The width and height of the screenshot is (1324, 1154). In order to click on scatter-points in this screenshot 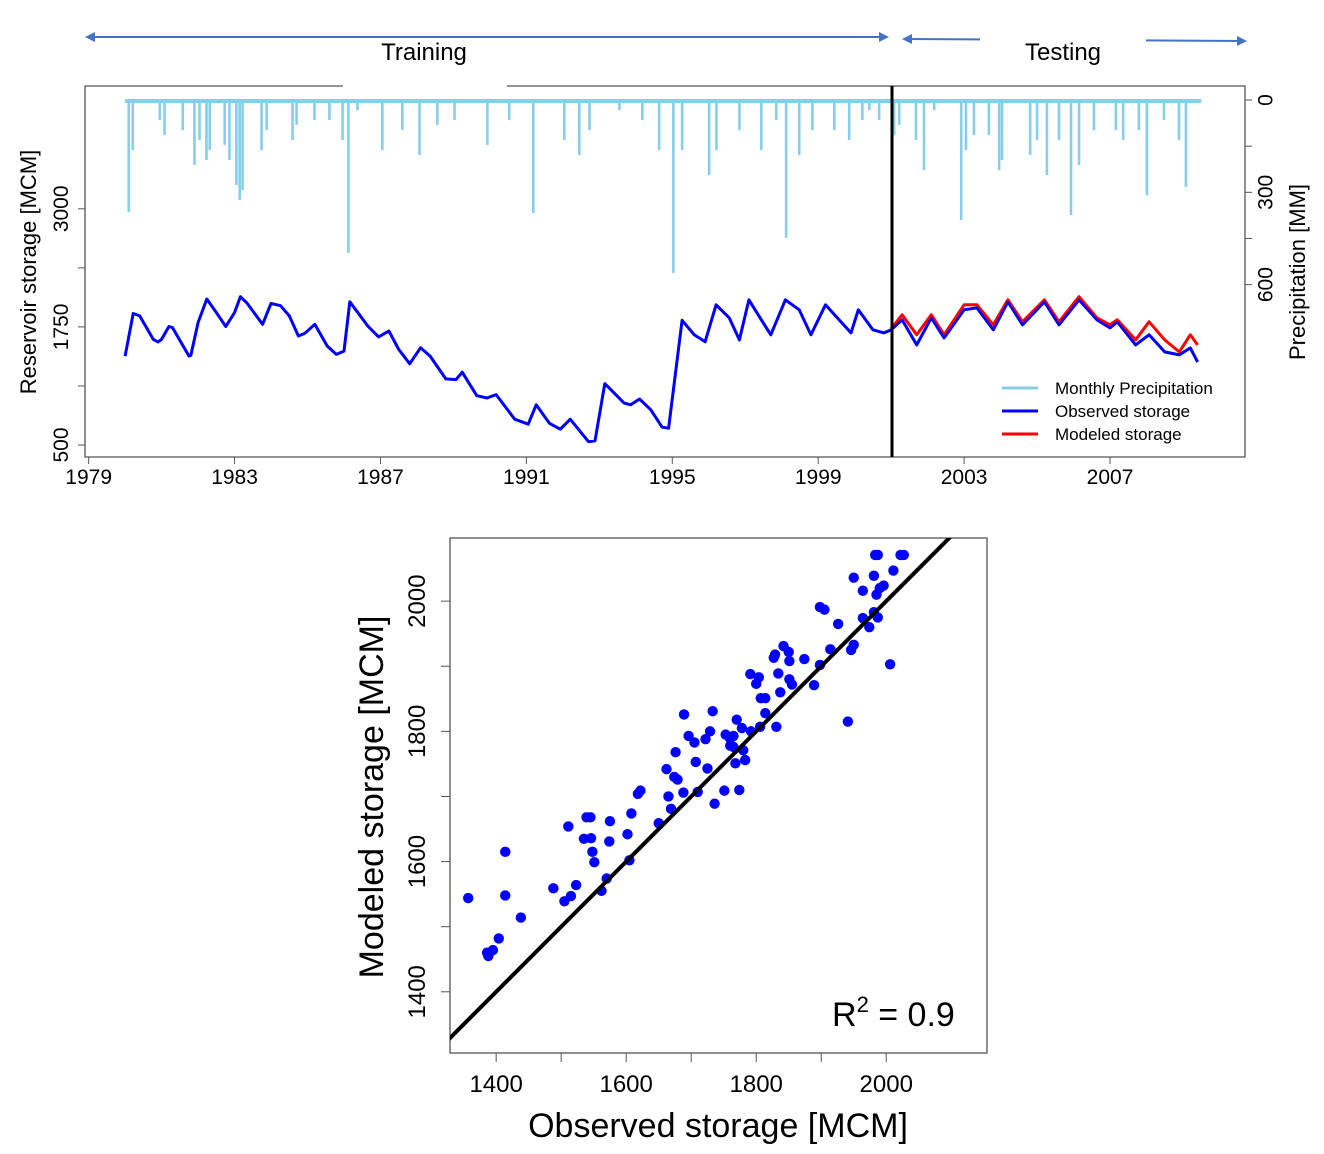, I will do `click(686, 755)`.